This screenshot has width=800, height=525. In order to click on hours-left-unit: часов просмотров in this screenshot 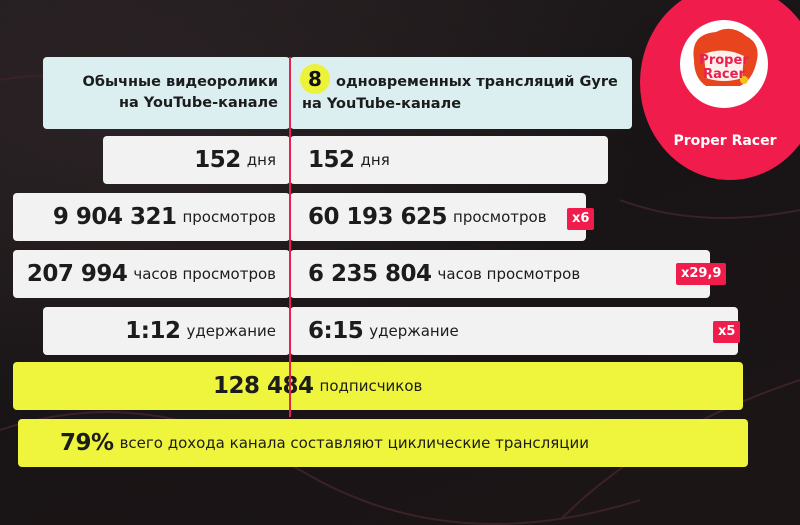, I will do `click(204, 274)`.